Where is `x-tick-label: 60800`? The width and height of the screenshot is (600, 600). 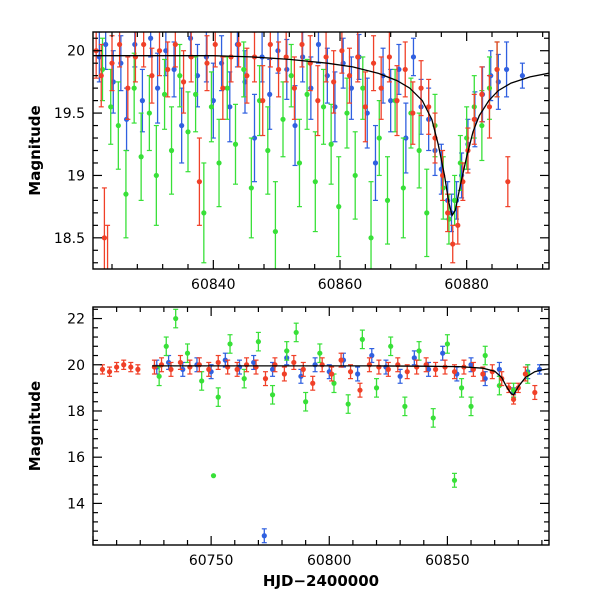 x-tick-label: 60800 is located at coordinates (329, 561).